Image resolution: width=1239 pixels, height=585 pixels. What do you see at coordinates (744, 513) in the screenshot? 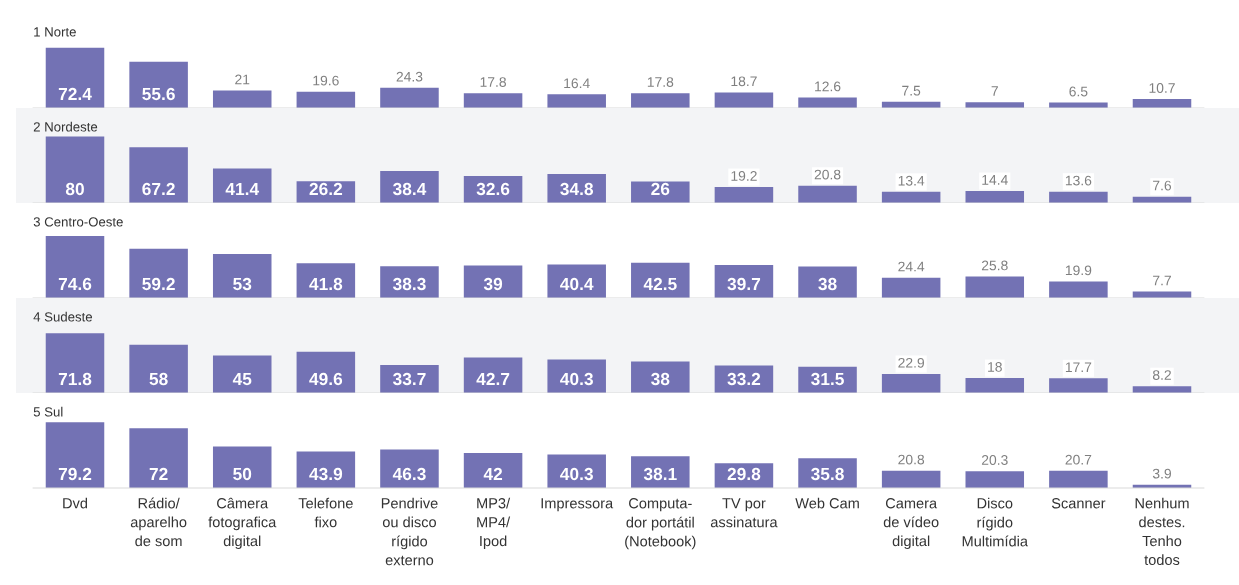
I see `x-tick-label: TV por assinatura` at bounding box center [744, 513].